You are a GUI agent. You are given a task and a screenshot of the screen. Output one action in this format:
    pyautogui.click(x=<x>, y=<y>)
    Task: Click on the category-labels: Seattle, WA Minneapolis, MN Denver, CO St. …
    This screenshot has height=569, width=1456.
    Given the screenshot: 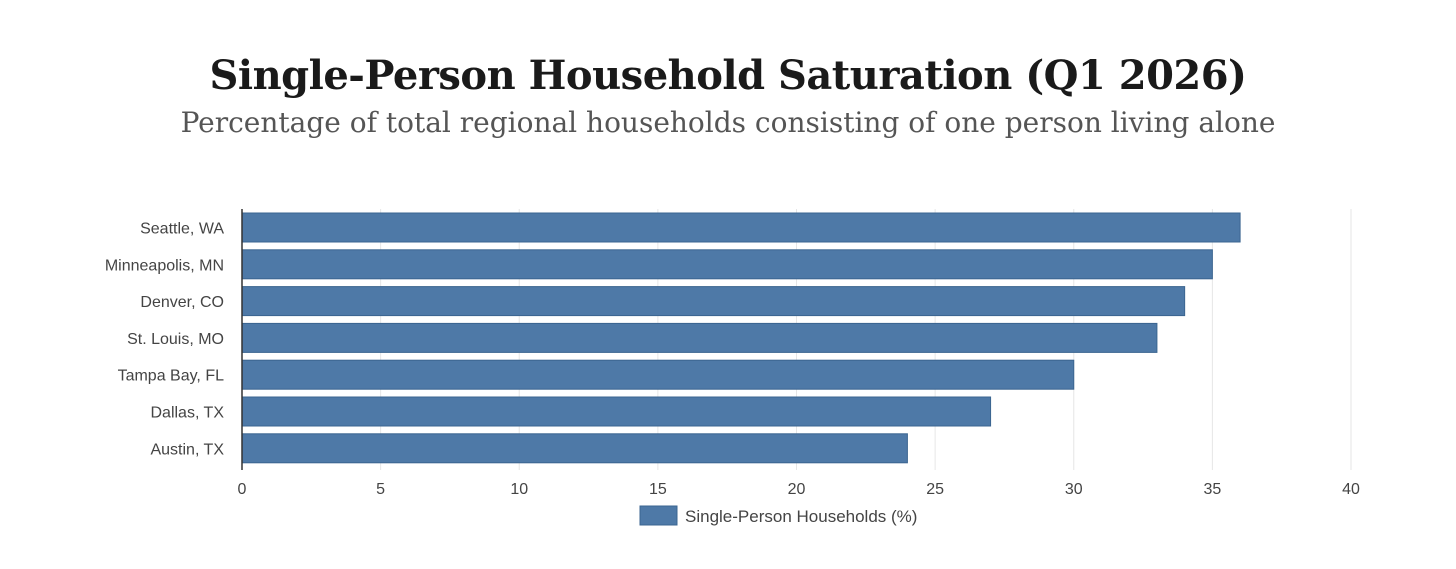 What is the action you would take?
    pyautogui.click(x=164, y=340)
    